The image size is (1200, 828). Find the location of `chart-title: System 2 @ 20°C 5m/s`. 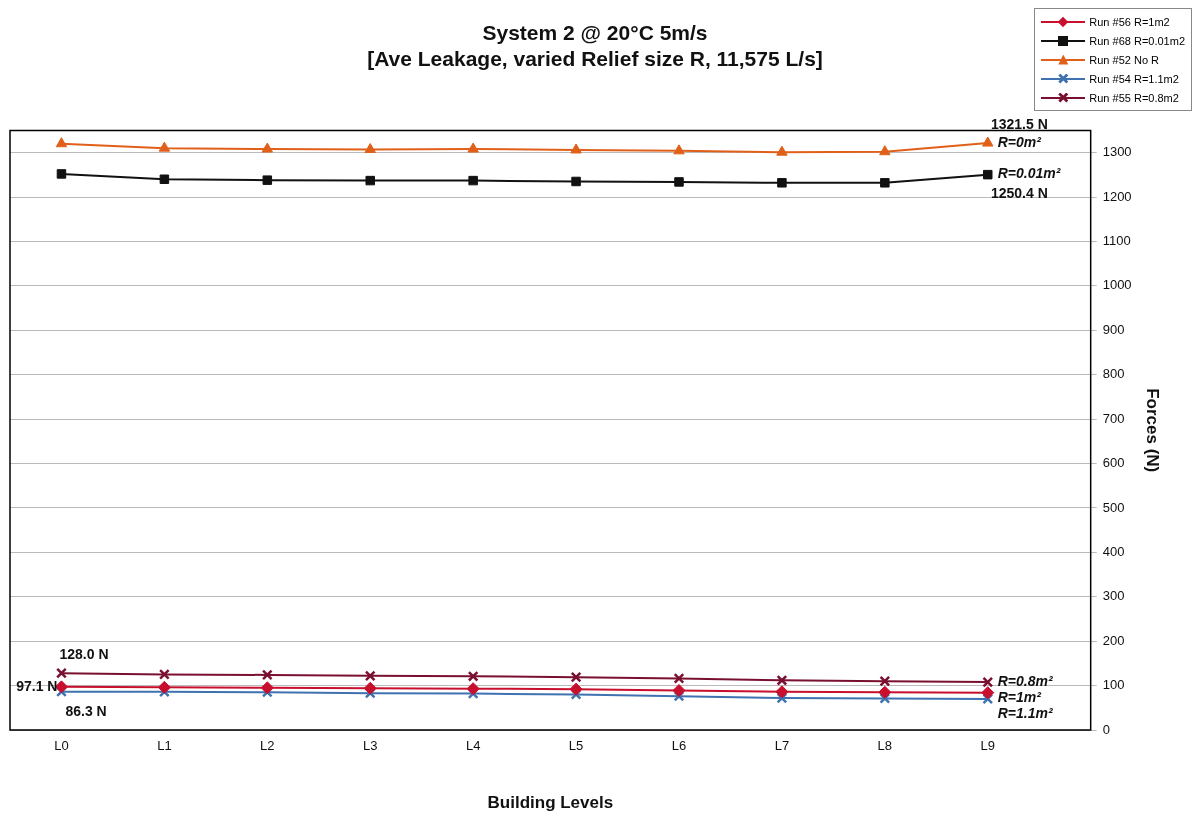

chart-title: System 2 @ 20°C 5m/s is located at coordinates (595, 33).